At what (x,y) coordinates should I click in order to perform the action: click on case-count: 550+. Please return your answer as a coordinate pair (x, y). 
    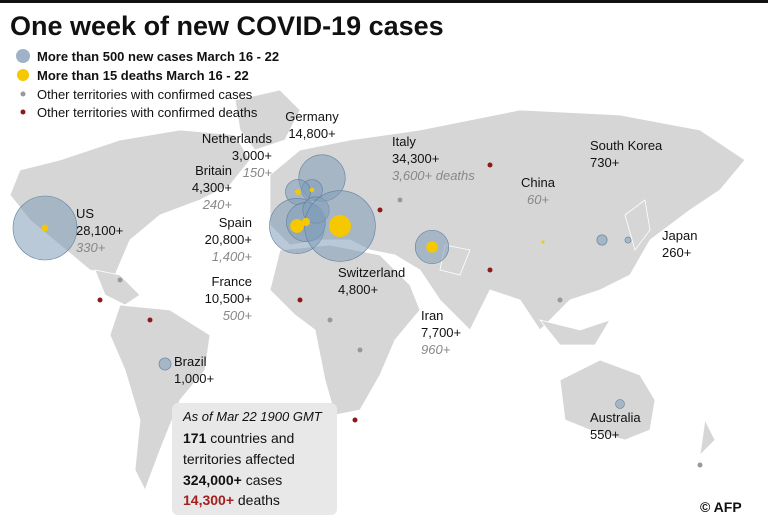
    Looking at the image, I should click on (604, 434).